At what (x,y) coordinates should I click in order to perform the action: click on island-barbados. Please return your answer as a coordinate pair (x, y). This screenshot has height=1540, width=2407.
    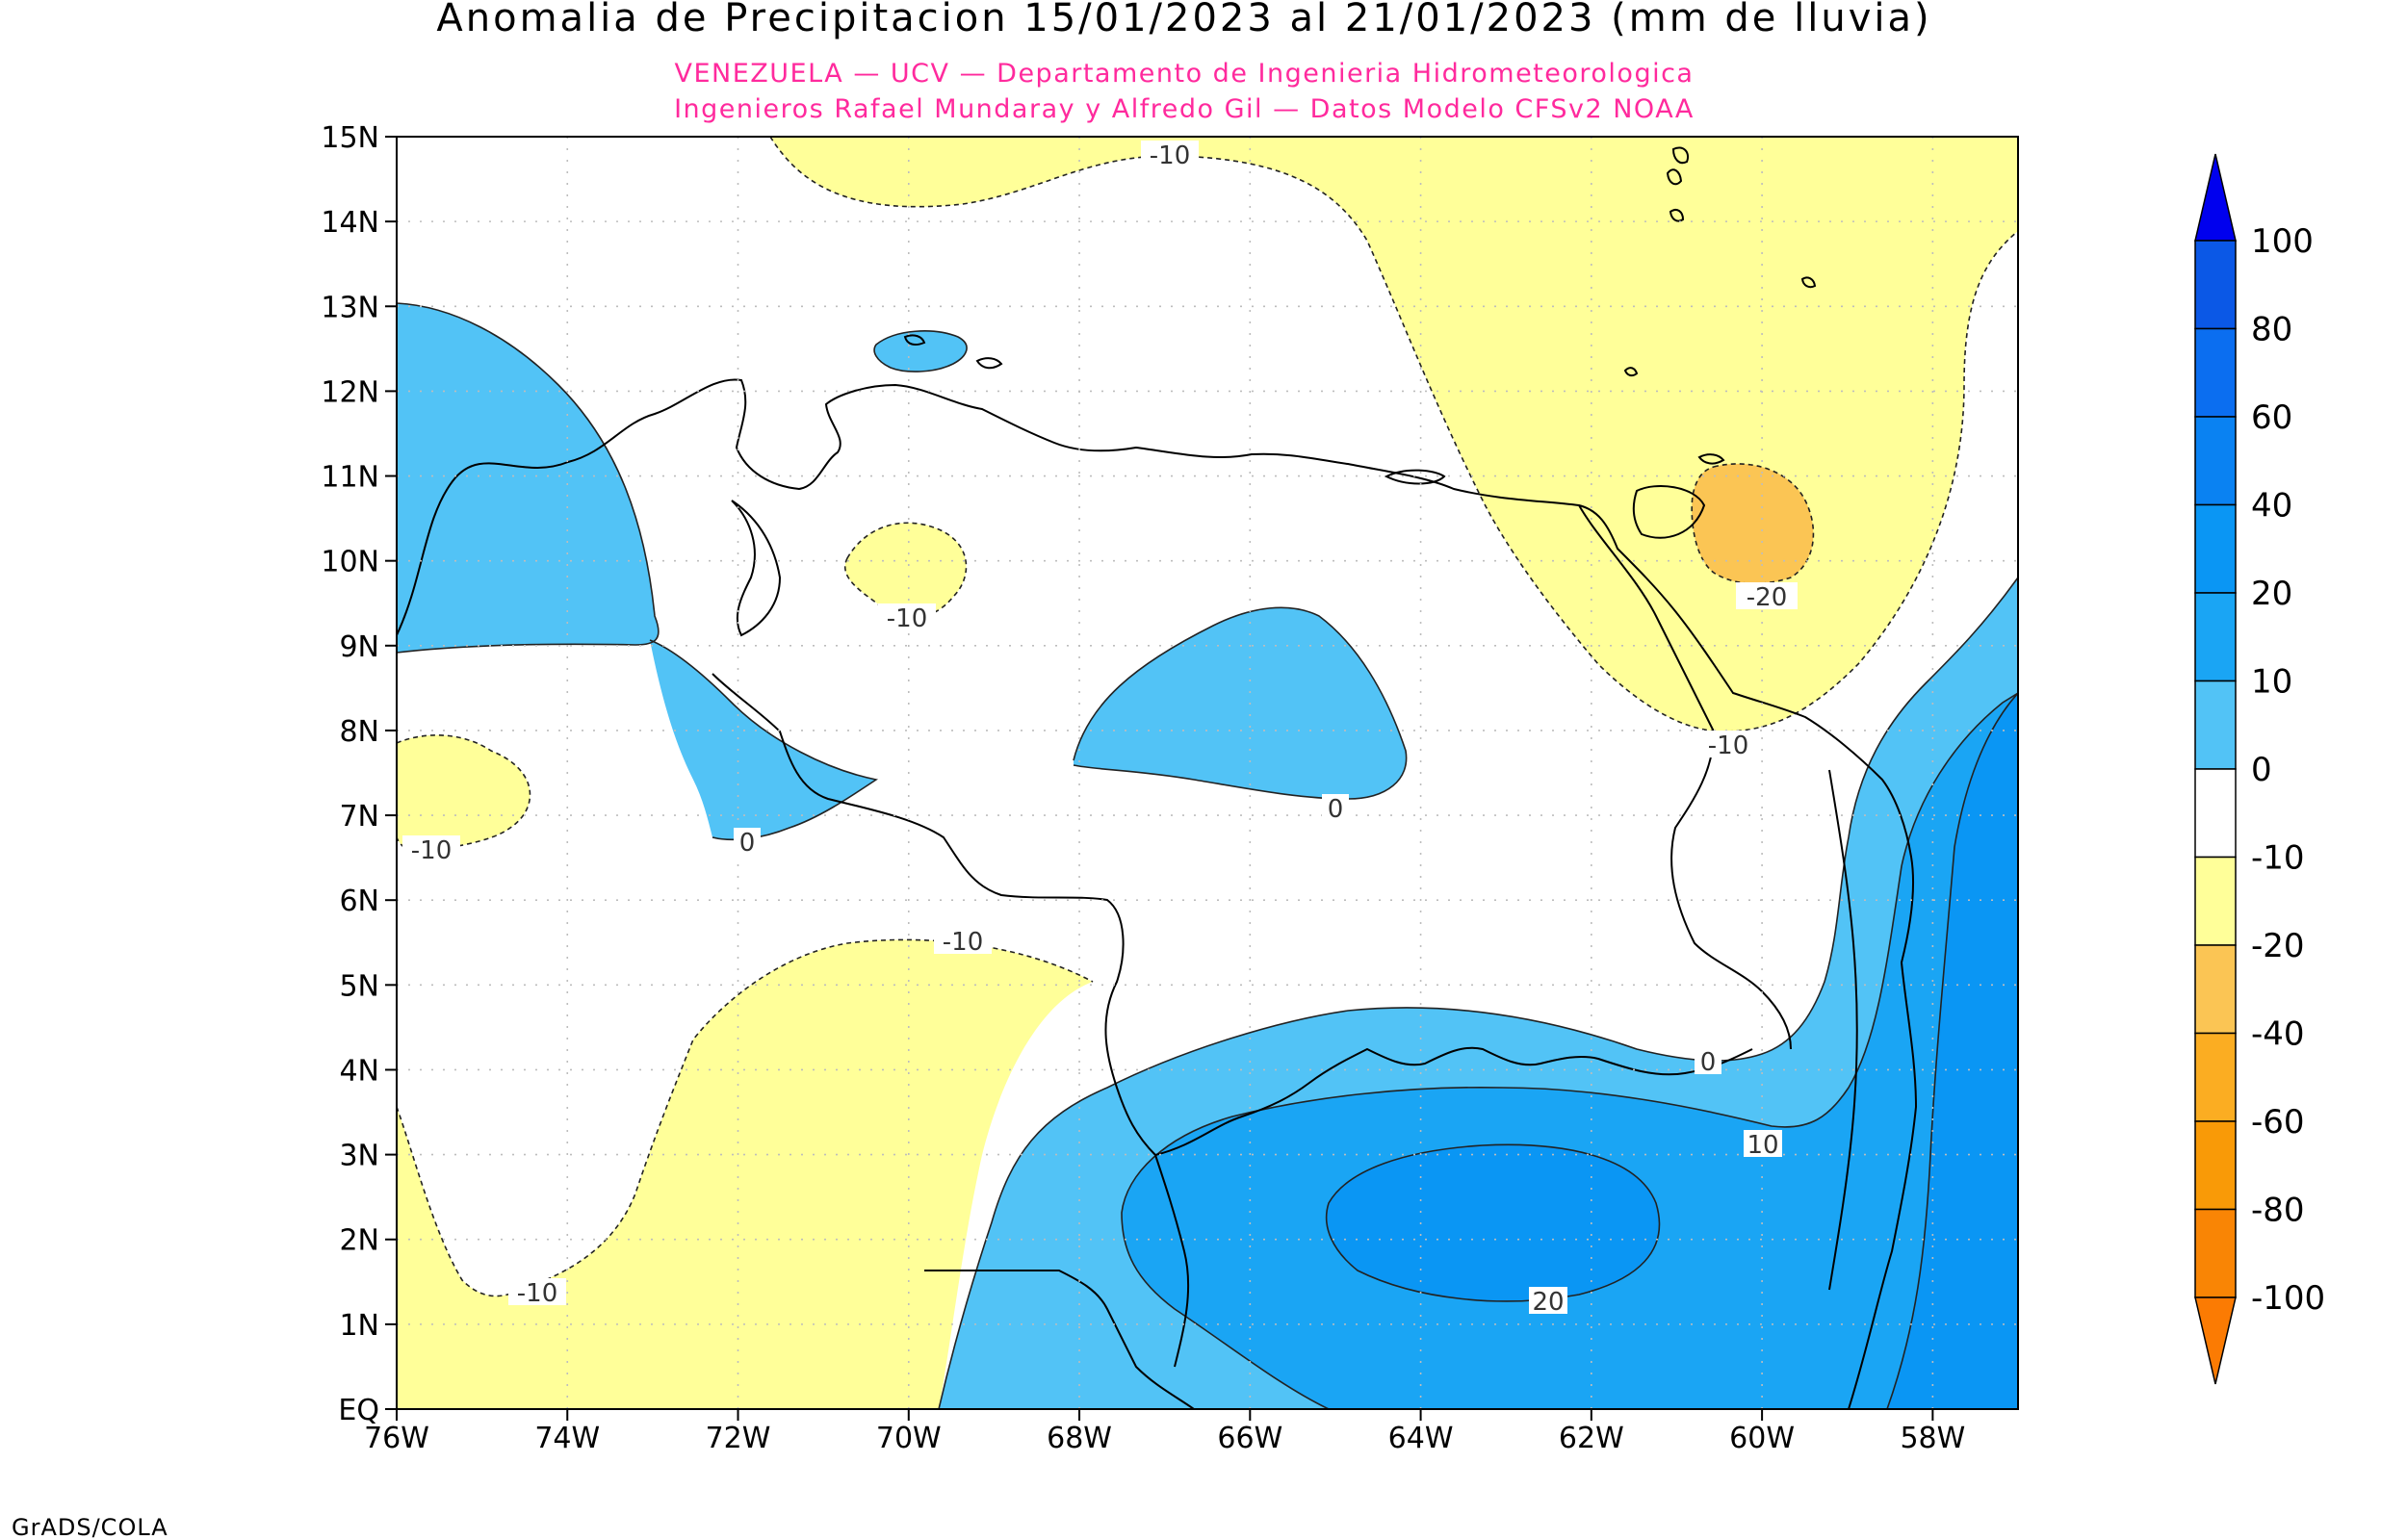
    Looking at the image, I should click on (1808, 282).